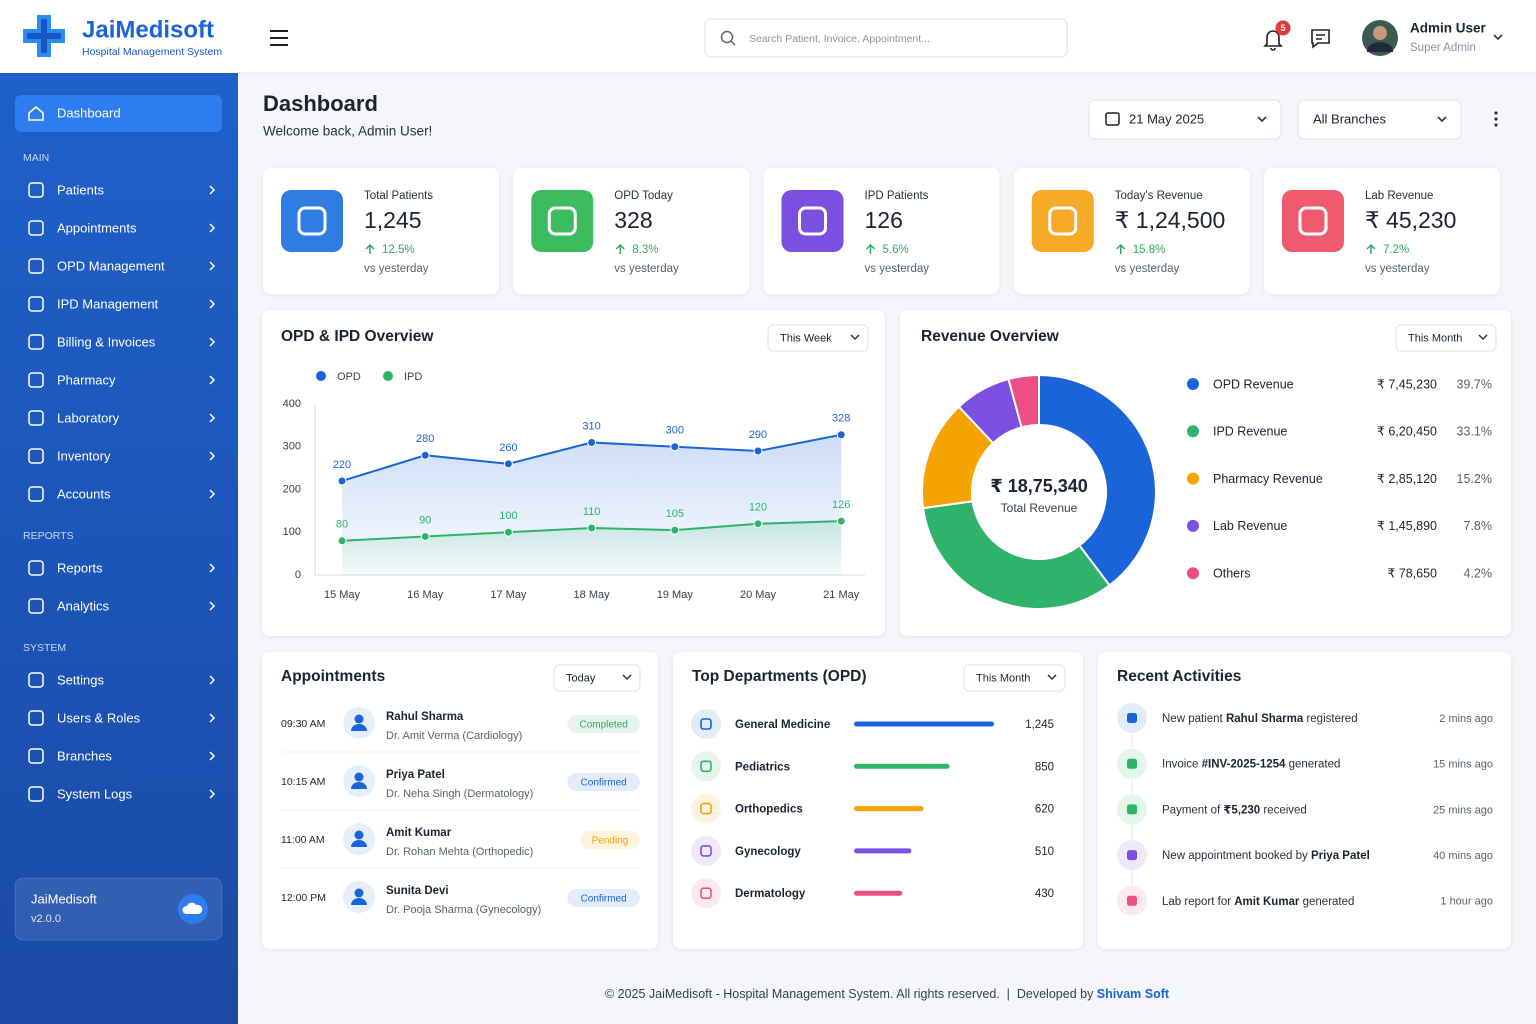  What do you see at coordinates (1166, 118) in the screenshot?
I see `date-value: 21 May 2025` at bounding box center [1166, 118].